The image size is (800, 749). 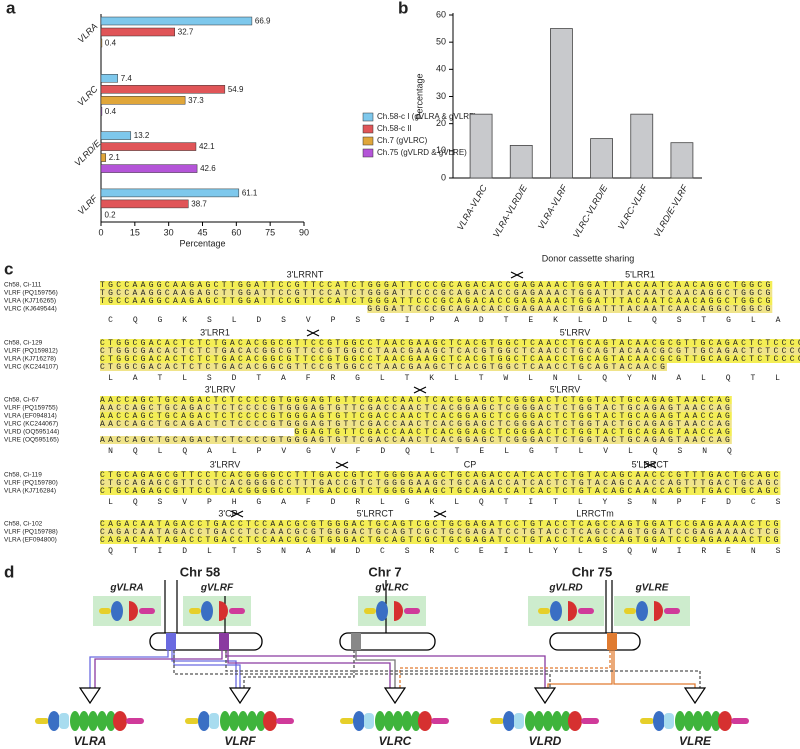 What do you see at coordinates (695, 741) in the screenshot?
I see `product-label: VLRE` at bounding box center [695, 741].